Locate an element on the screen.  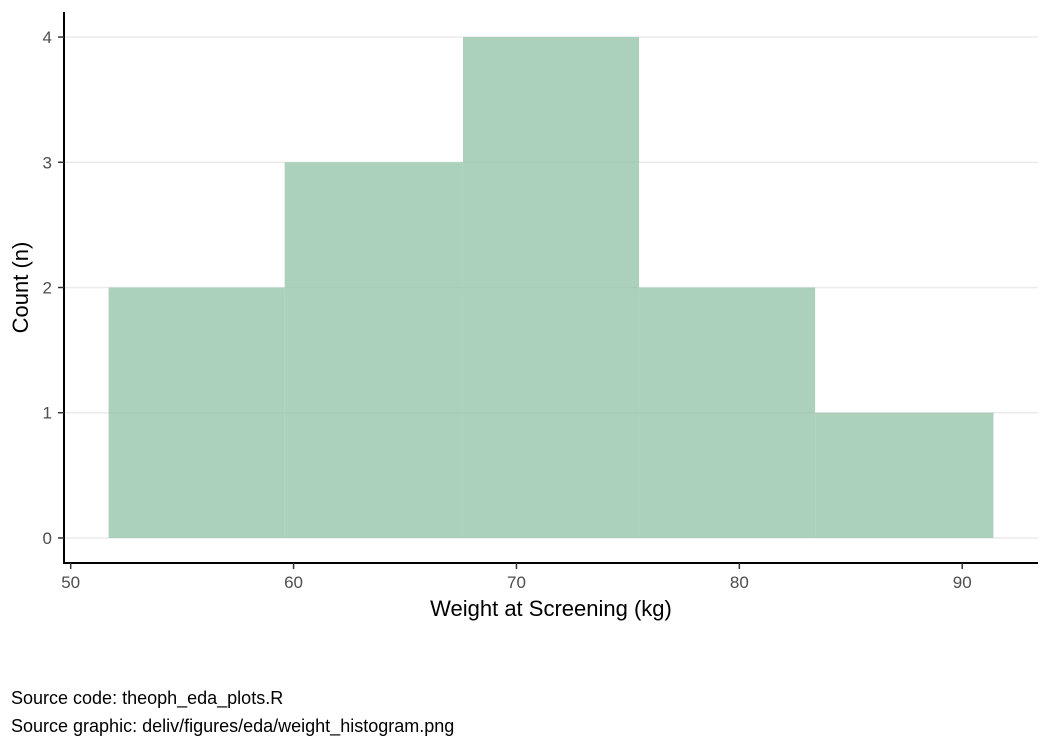
source-code-caption: Source code: theoph_eda_plots.R is located at coordinates (147, 698).